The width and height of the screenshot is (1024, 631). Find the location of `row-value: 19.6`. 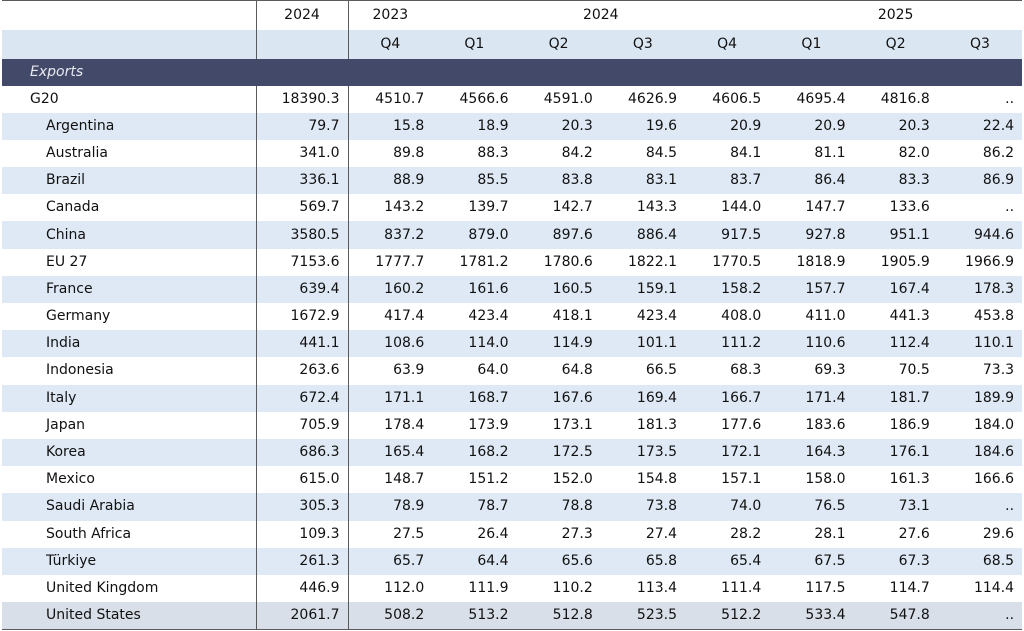

row-value: 19.6 is located at coordinates (642, 126).